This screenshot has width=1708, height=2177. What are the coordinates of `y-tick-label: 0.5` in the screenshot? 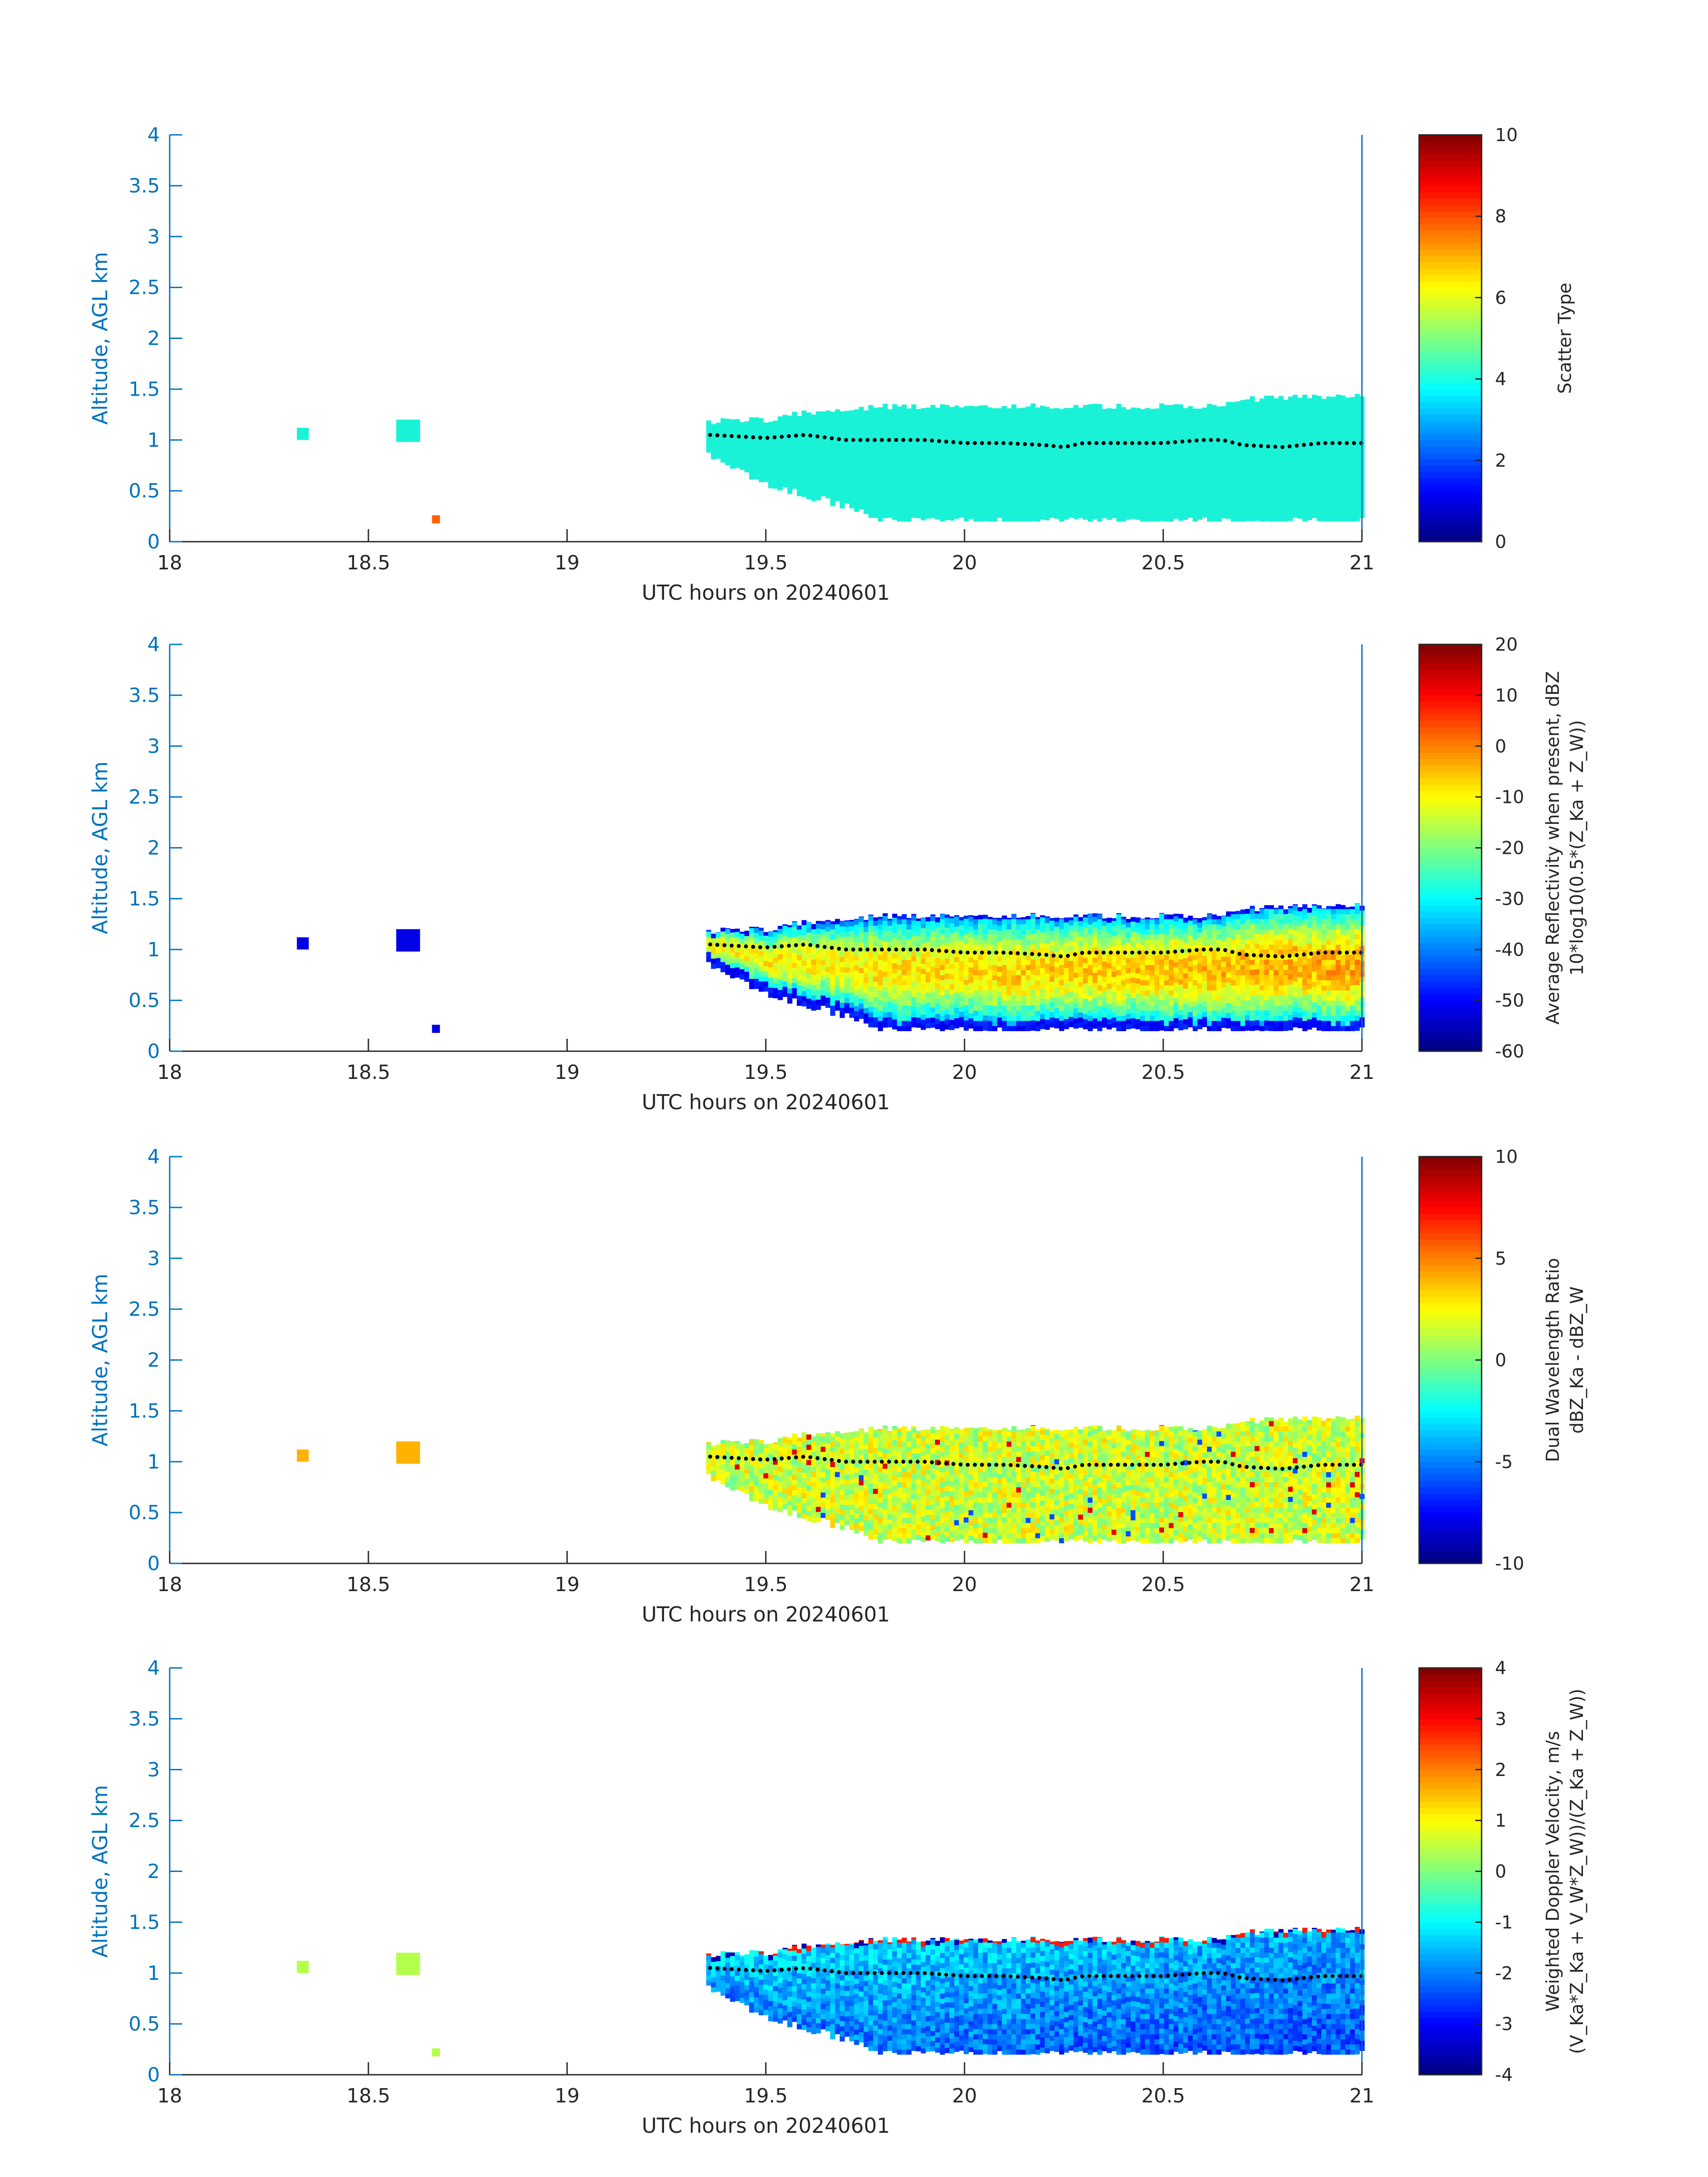 It's located at (144, 491).